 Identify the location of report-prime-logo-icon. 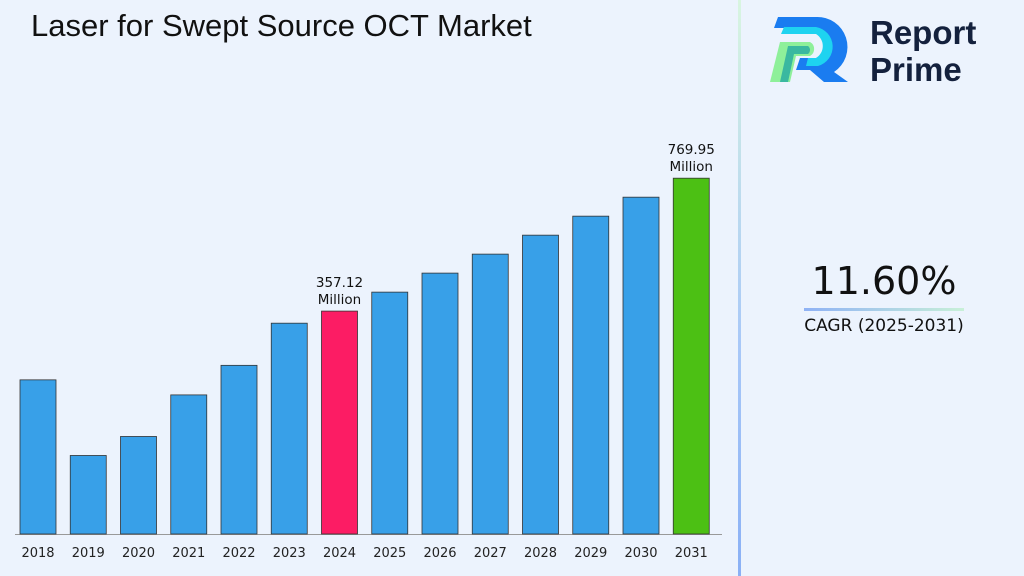
(809, 49).